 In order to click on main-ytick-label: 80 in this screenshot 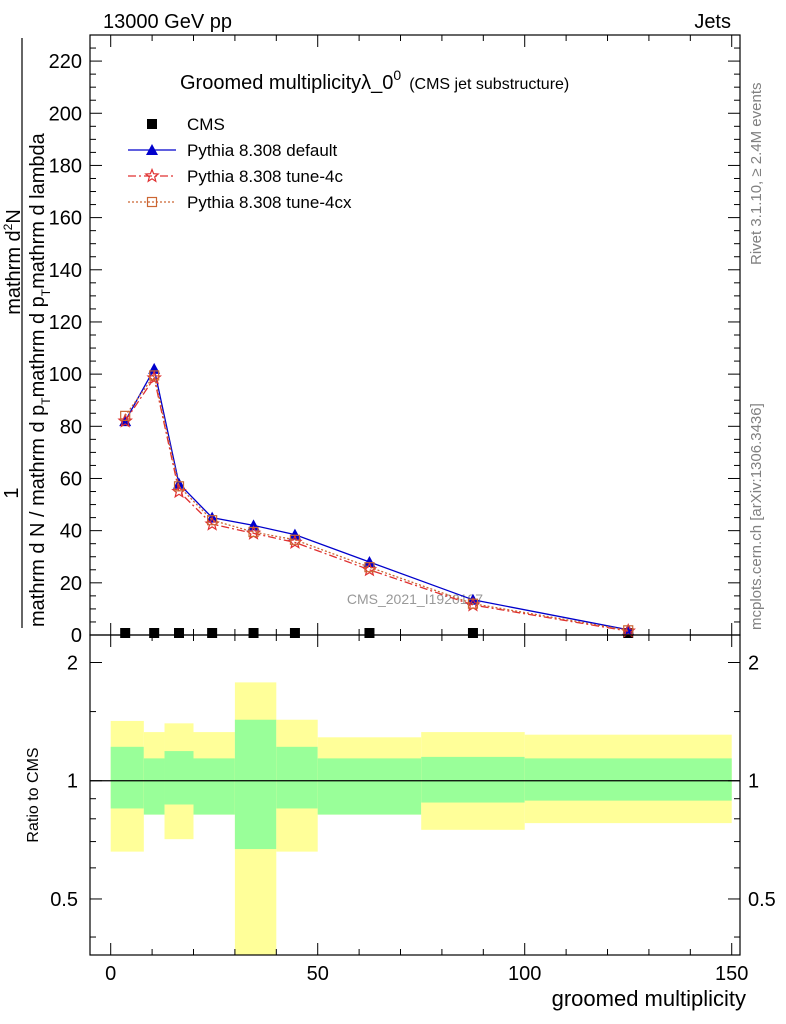, I will do `click(71, 427)`.